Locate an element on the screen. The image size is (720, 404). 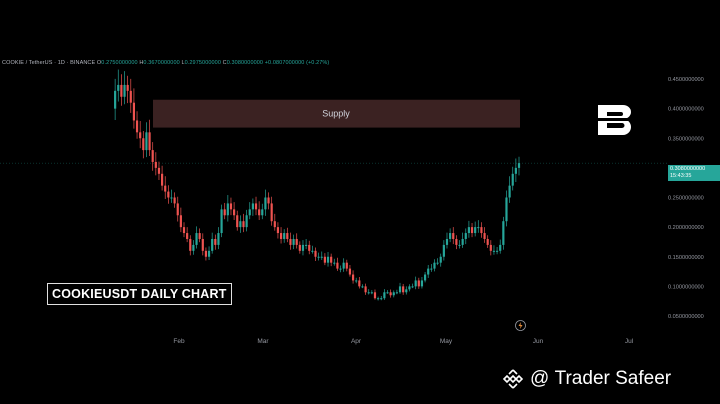
last-price-value: 0.3080000000 is located at coordinates (688, 169).